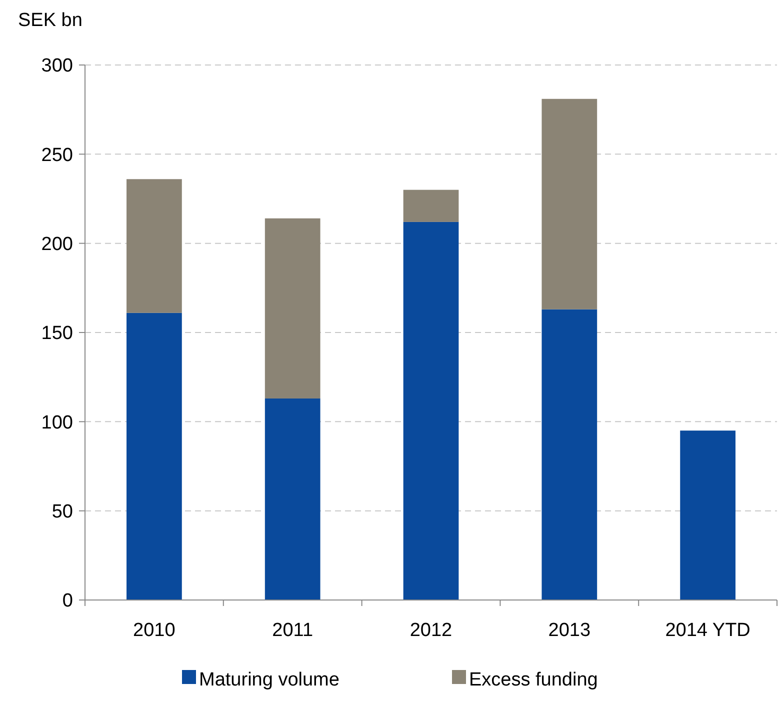  What do you see at coordinates (57, 423) in the screenshot?
I see `y-tick-label: 100` at bounding box center [57, 423].